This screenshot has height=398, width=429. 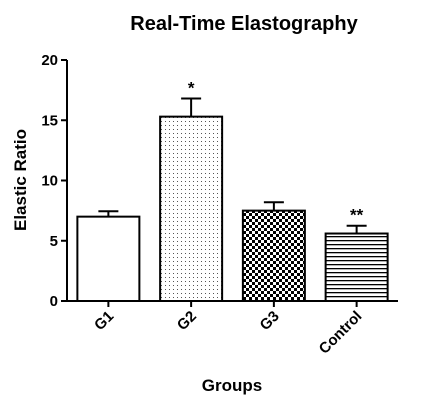 What do you see at coordinates (191, 88) in the screenshot?
I see `significance-label: *` at bounding box center [191, 88].